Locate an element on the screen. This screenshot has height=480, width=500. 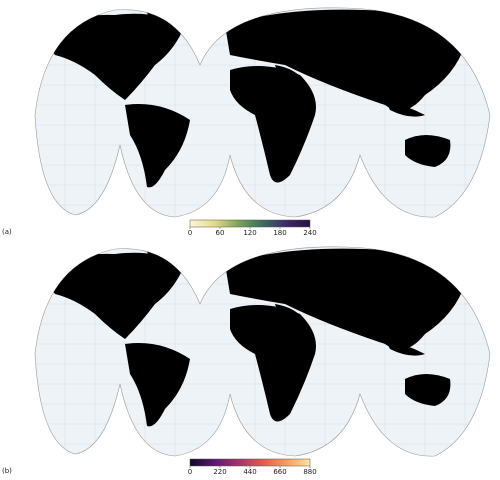
colorbar-tick-label: 60 is located at coordinates (220, 233).